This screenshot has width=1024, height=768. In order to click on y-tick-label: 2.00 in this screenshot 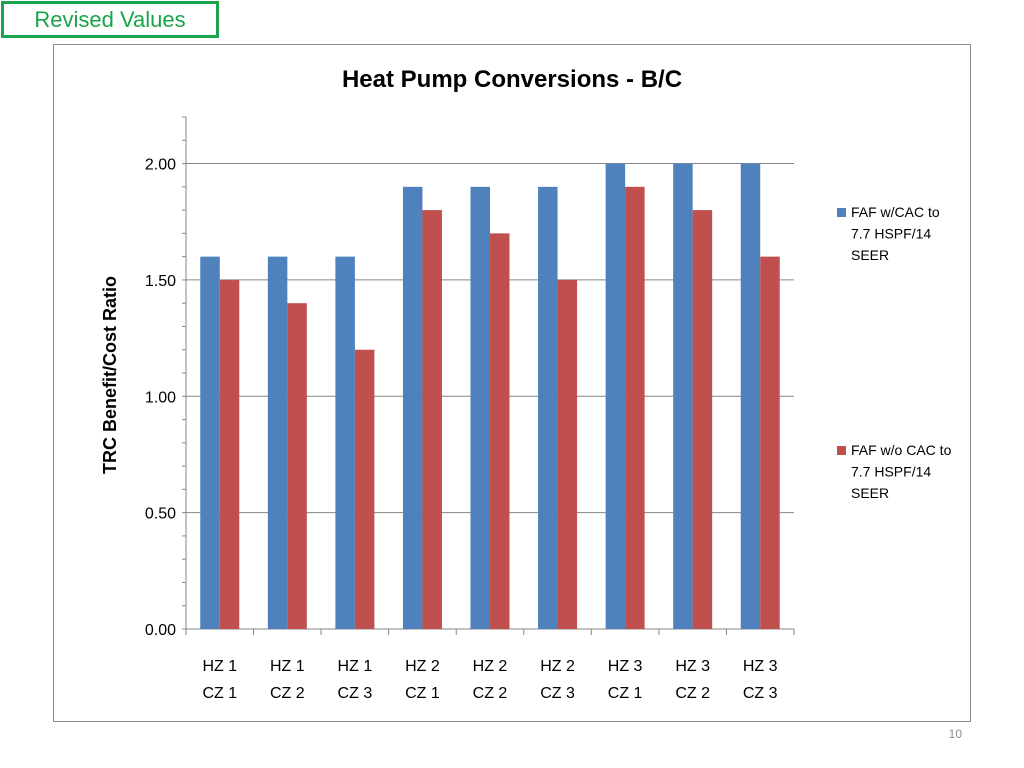, I will do `click(160, 165)`.